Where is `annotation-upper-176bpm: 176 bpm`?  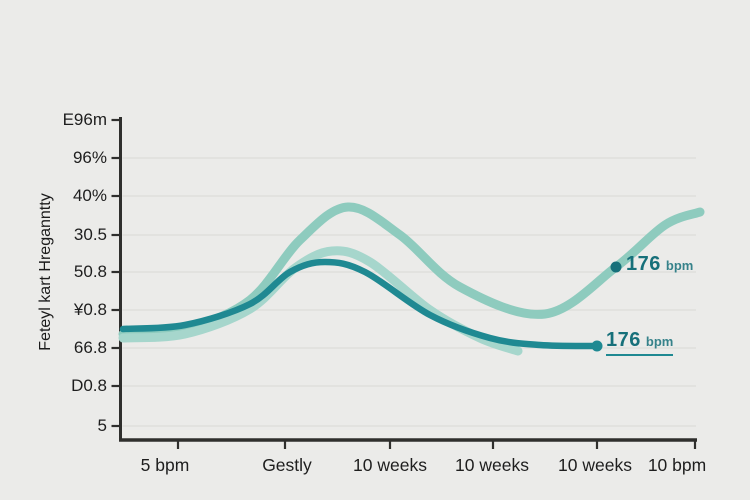
annotation-upper-176bpm: 176 bpm is located at coordinates (659, 264).